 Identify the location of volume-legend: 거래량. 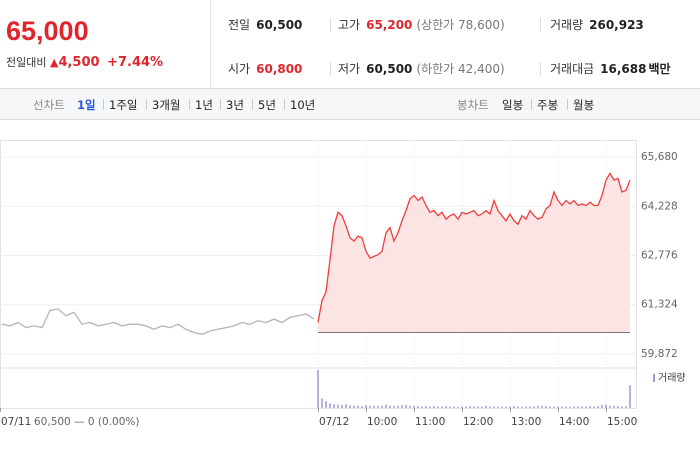
(672, 378).